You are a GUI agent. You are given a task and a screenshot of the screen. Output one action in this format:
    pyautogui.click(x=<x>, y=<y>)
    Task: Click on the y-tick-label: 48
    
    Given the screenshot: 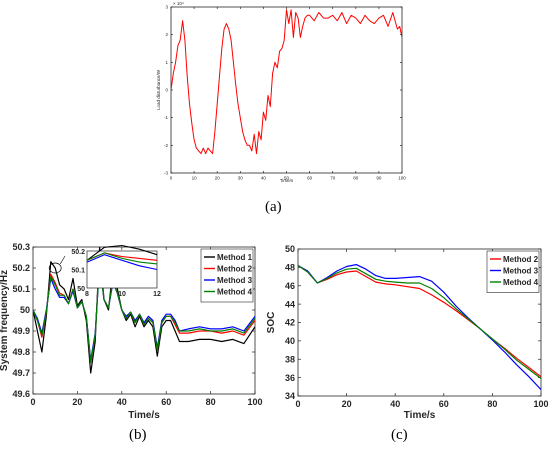 What is the action you would take?
    pyautogui.click(x=290, y=268)
    